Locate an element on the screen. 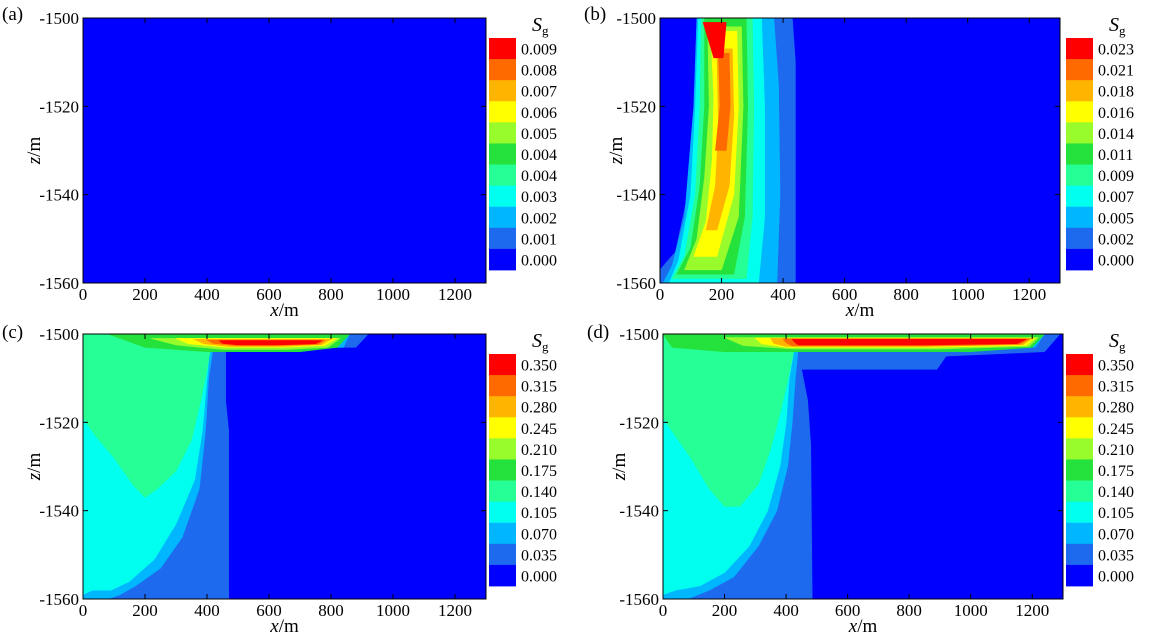 The height and width of the screenshot is (642, 1155). colorbar-label: 0.016 is located at coordinates (1116, 113).